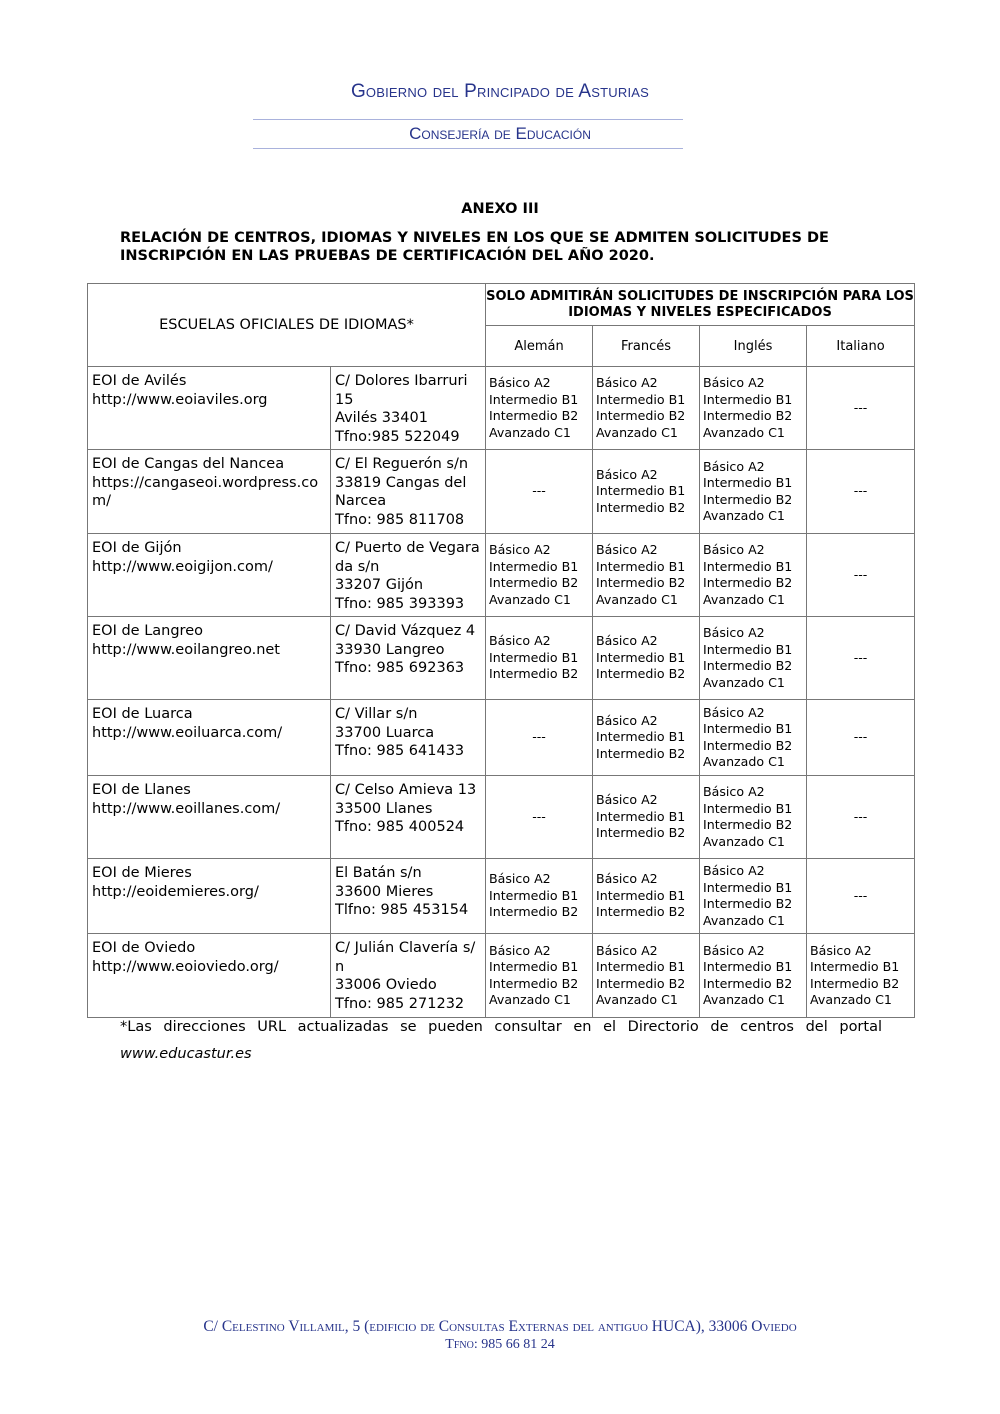 The width and height of the screenshot is (1000, 1414). I want to click on address-cell-line: Tfno: 985 400524, so click(400, 827).